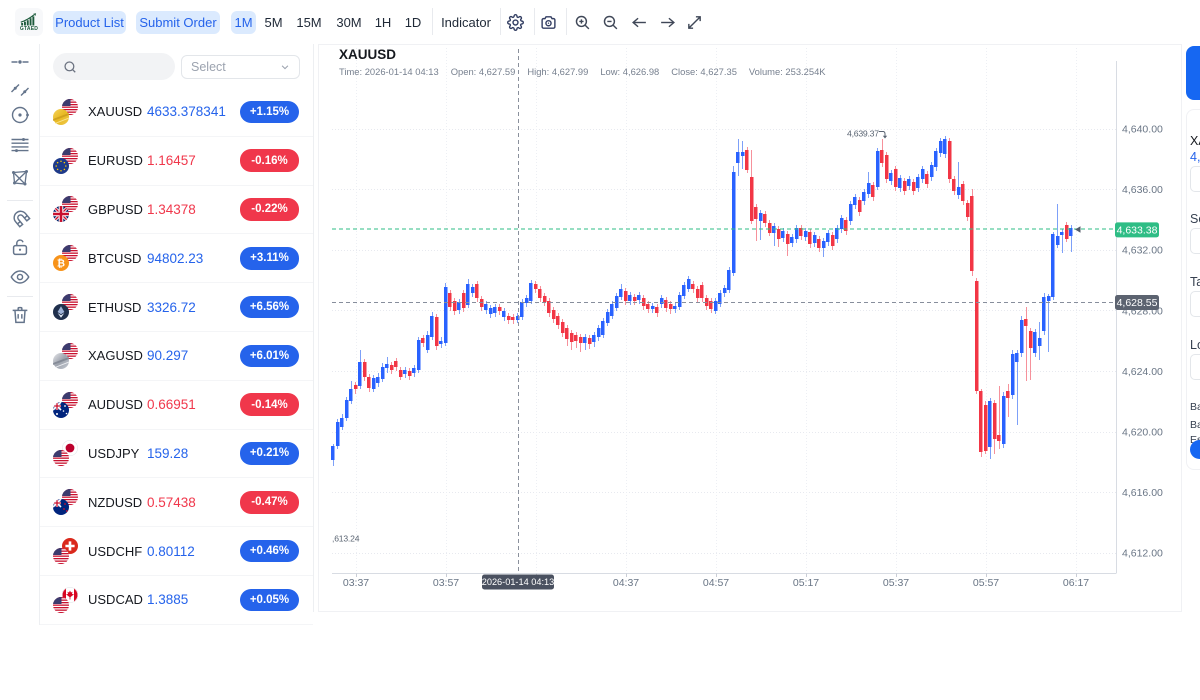  Describe the element at coordinates (1137, 230) in the screenshot. I see `svg-text: 4,633.38` at that location.